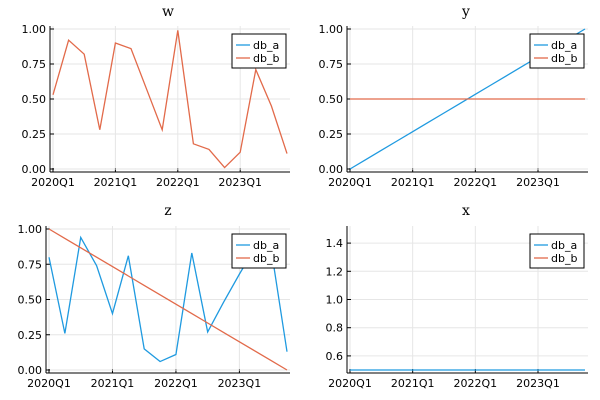 Image resolution: width=600 pixels, height=400 pixels. I want to click on panel-title: w, so click(168, 12).